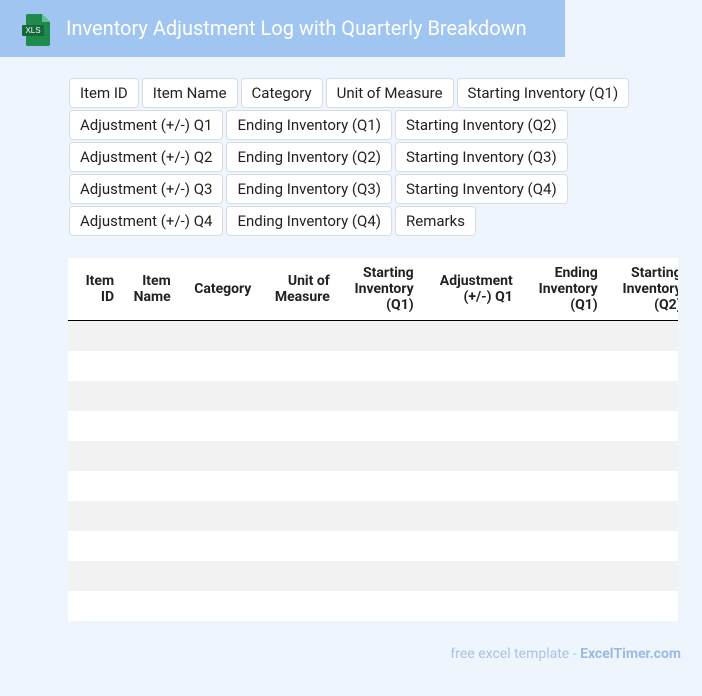  What do you see at coordinates (389, 93) in the screenshot?
I see `column-chip: Unit of Measure` at bounding box center [389, 93].